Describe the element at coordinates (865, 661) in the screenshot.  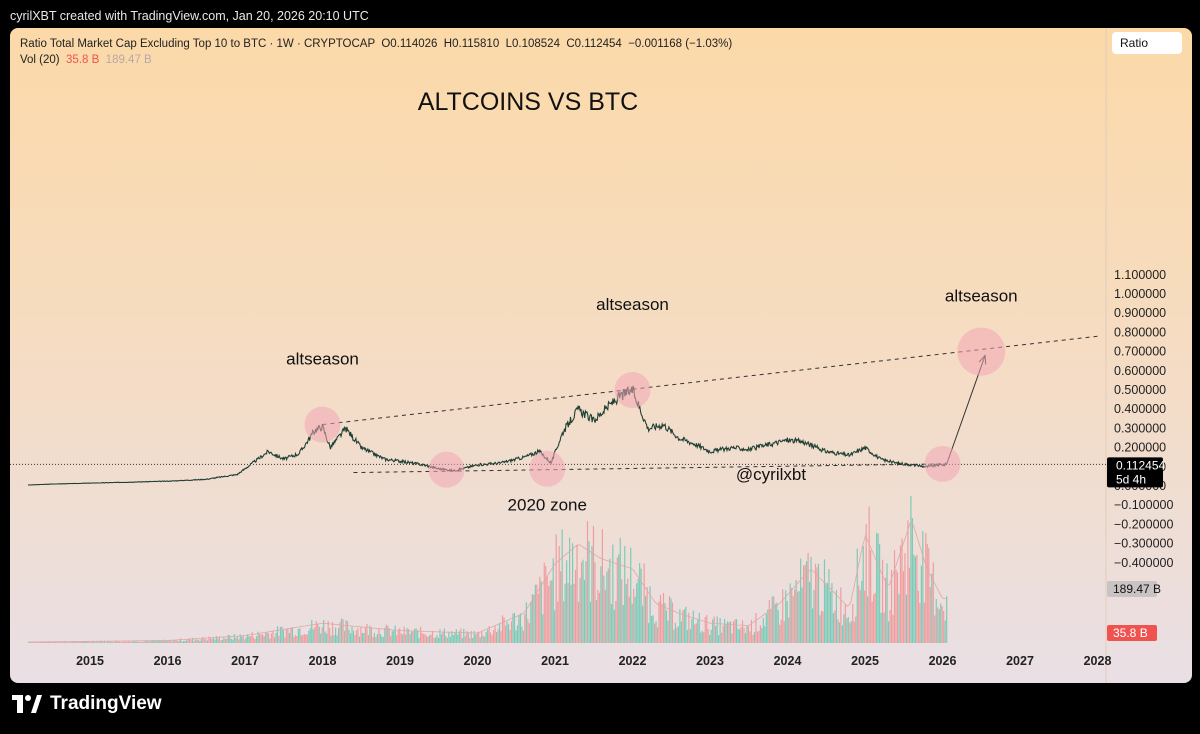
I see `x-tick-label: 2025` at that location.